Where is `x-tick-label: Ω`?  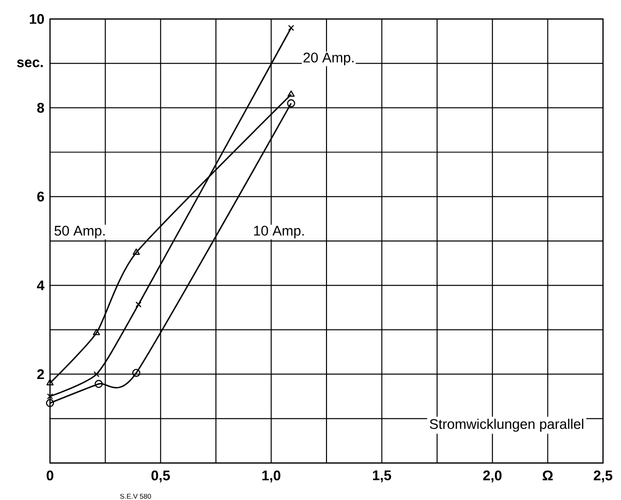 x-tick-label: Ω is located at coordinates (547, 475).